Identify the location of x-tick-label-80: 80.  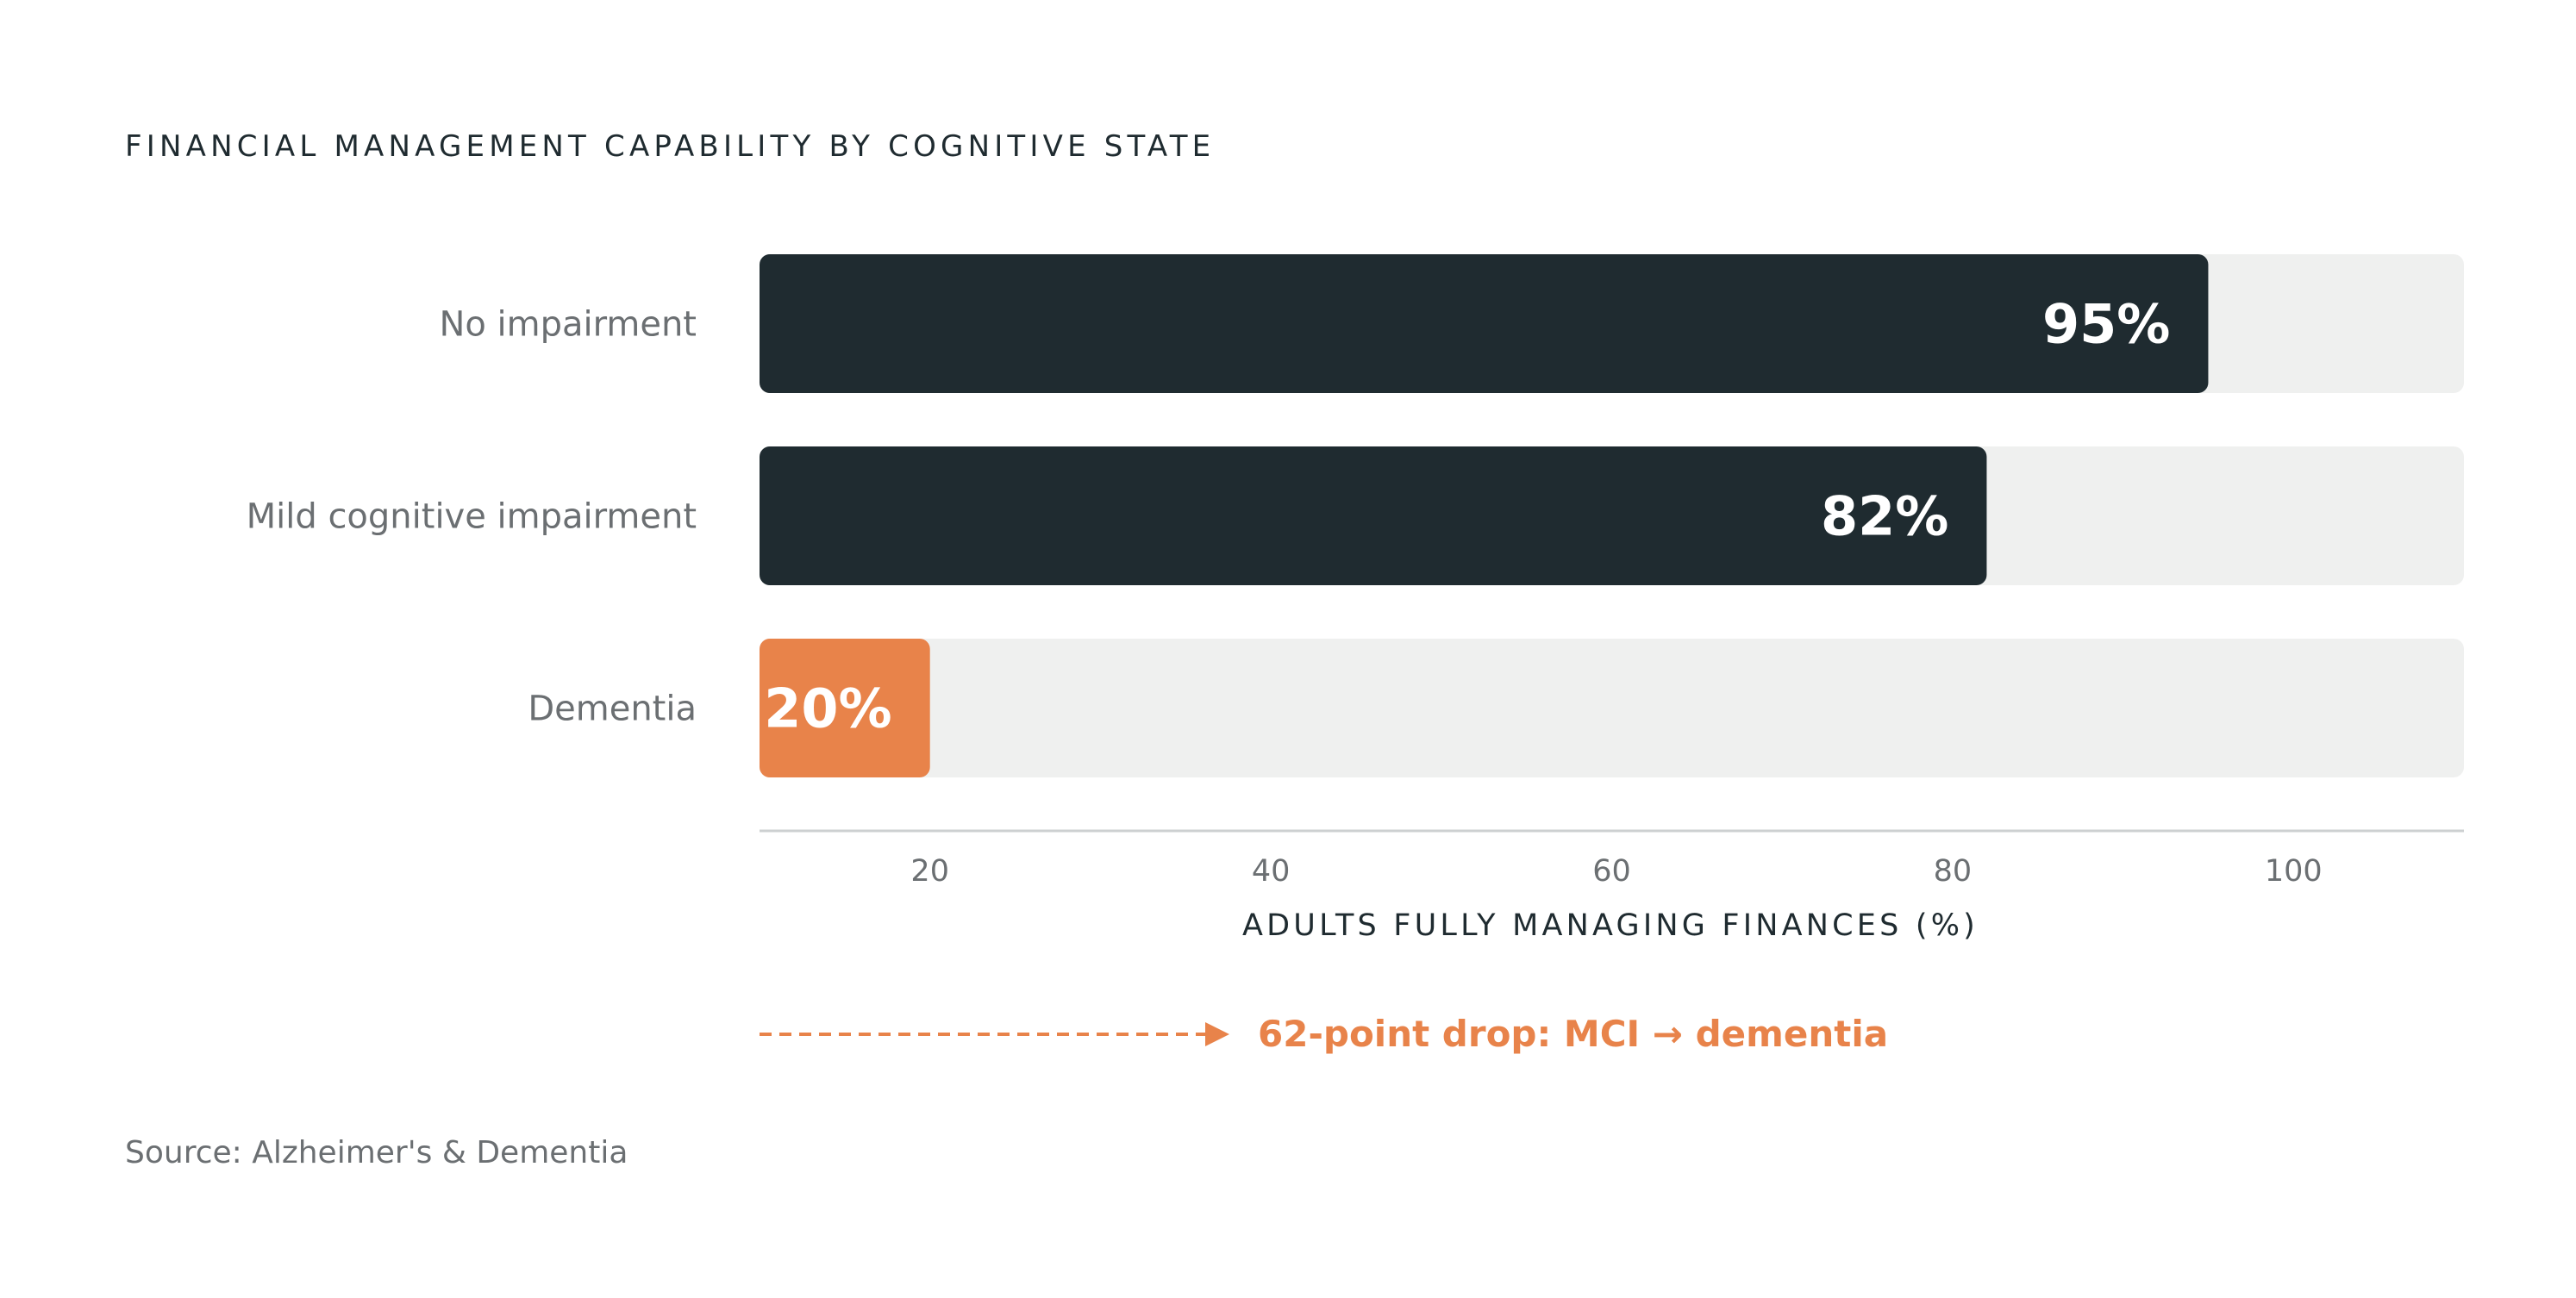
(1954, 871).